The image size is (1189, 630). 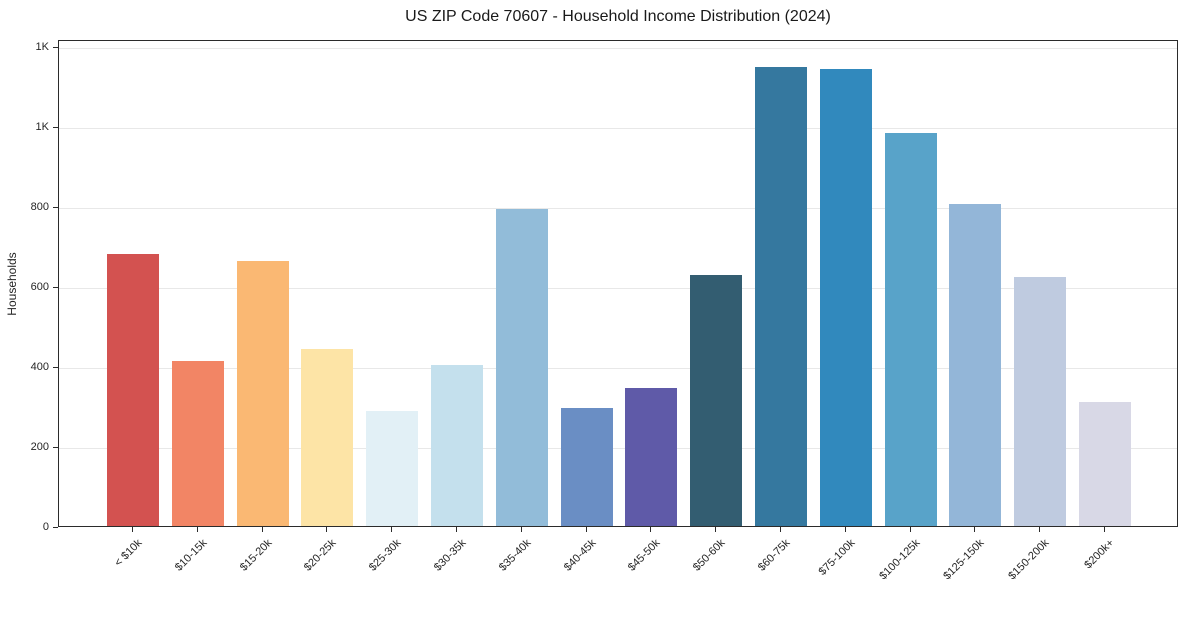 What do you see at coordinates (327, 437) in the screenshot?
I see `bar-$20-25k` at bounding box center [327, 437].